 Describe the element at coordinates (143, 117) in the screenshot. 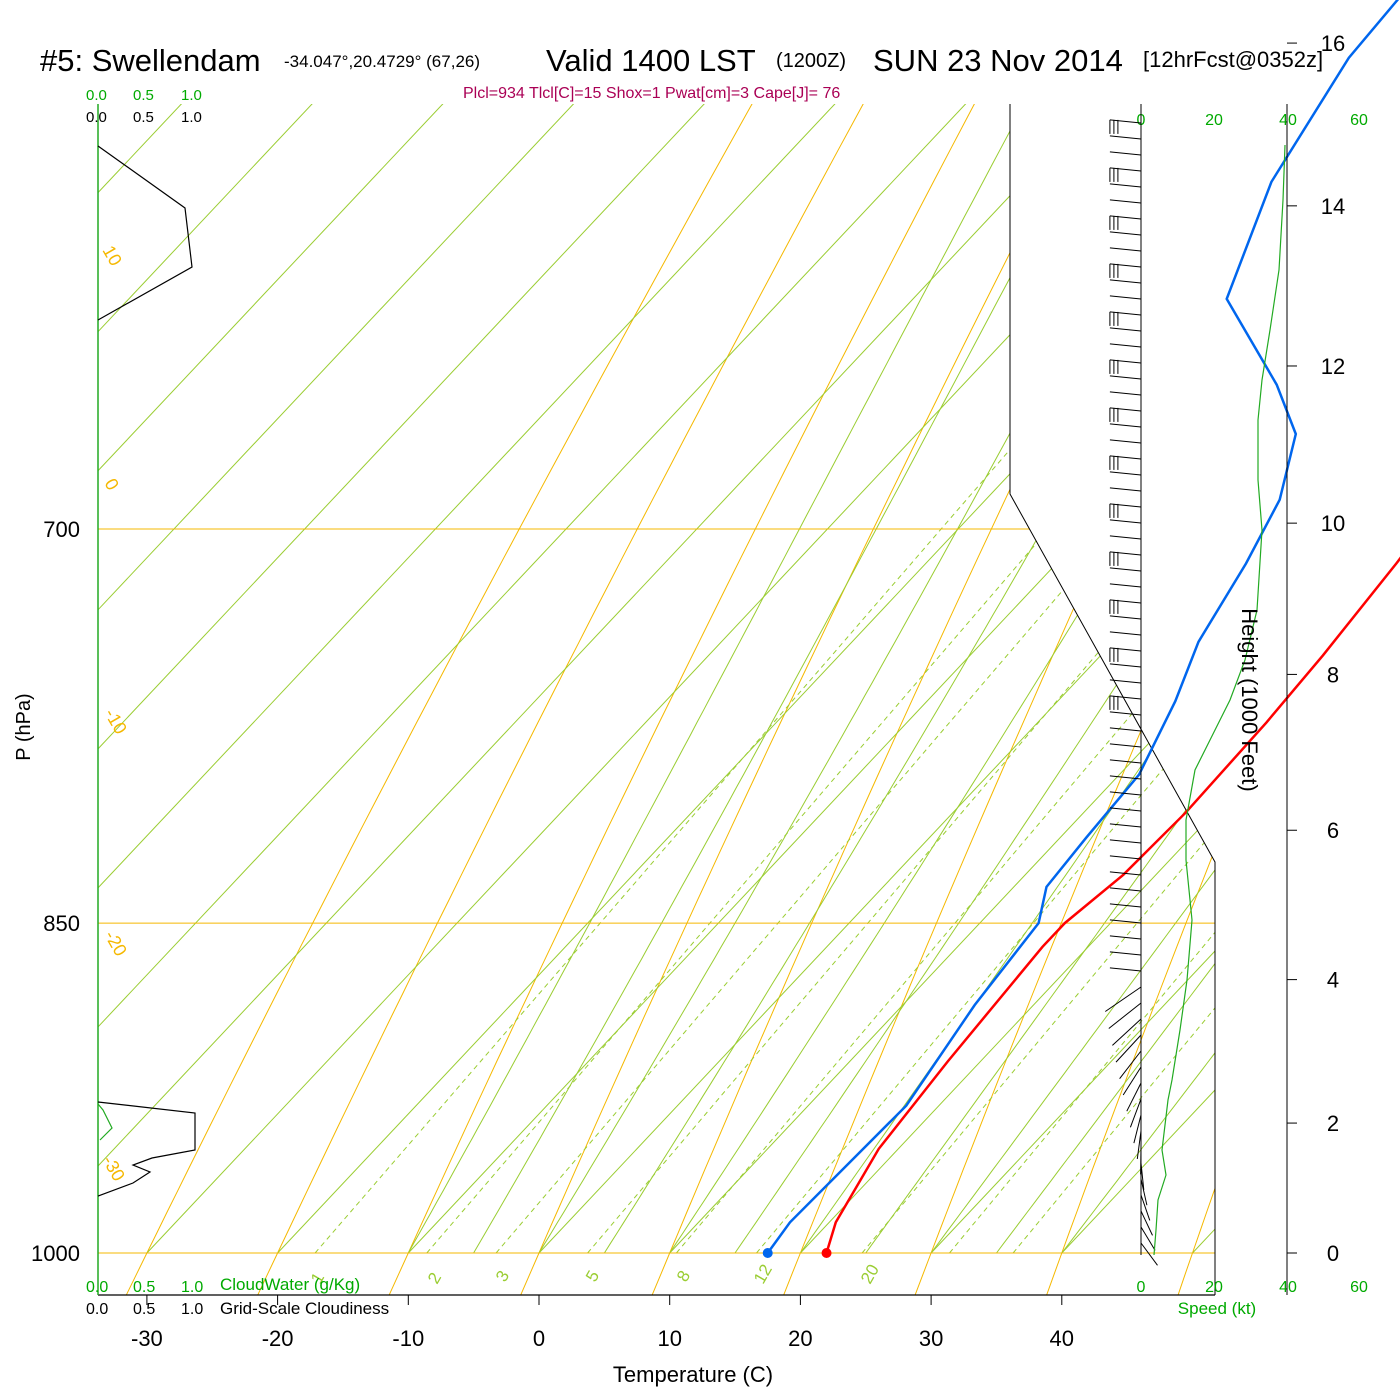

I see `cloudiness-scale-top-05: 0.5` at that location.